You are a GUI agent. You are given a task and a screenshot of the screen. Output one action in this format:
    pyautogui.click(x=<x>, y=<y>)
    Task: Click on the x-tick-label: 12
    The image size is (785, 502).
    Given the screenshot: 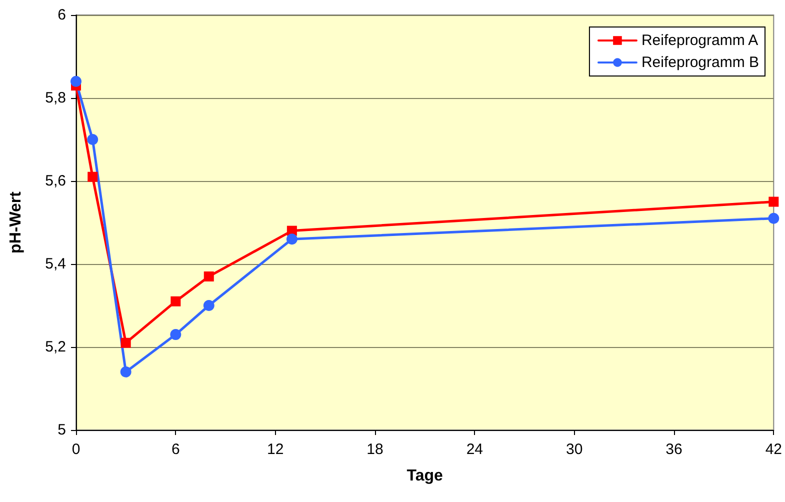 What is the action you would take?
    pyautogui.click(x=275, y=449)
    